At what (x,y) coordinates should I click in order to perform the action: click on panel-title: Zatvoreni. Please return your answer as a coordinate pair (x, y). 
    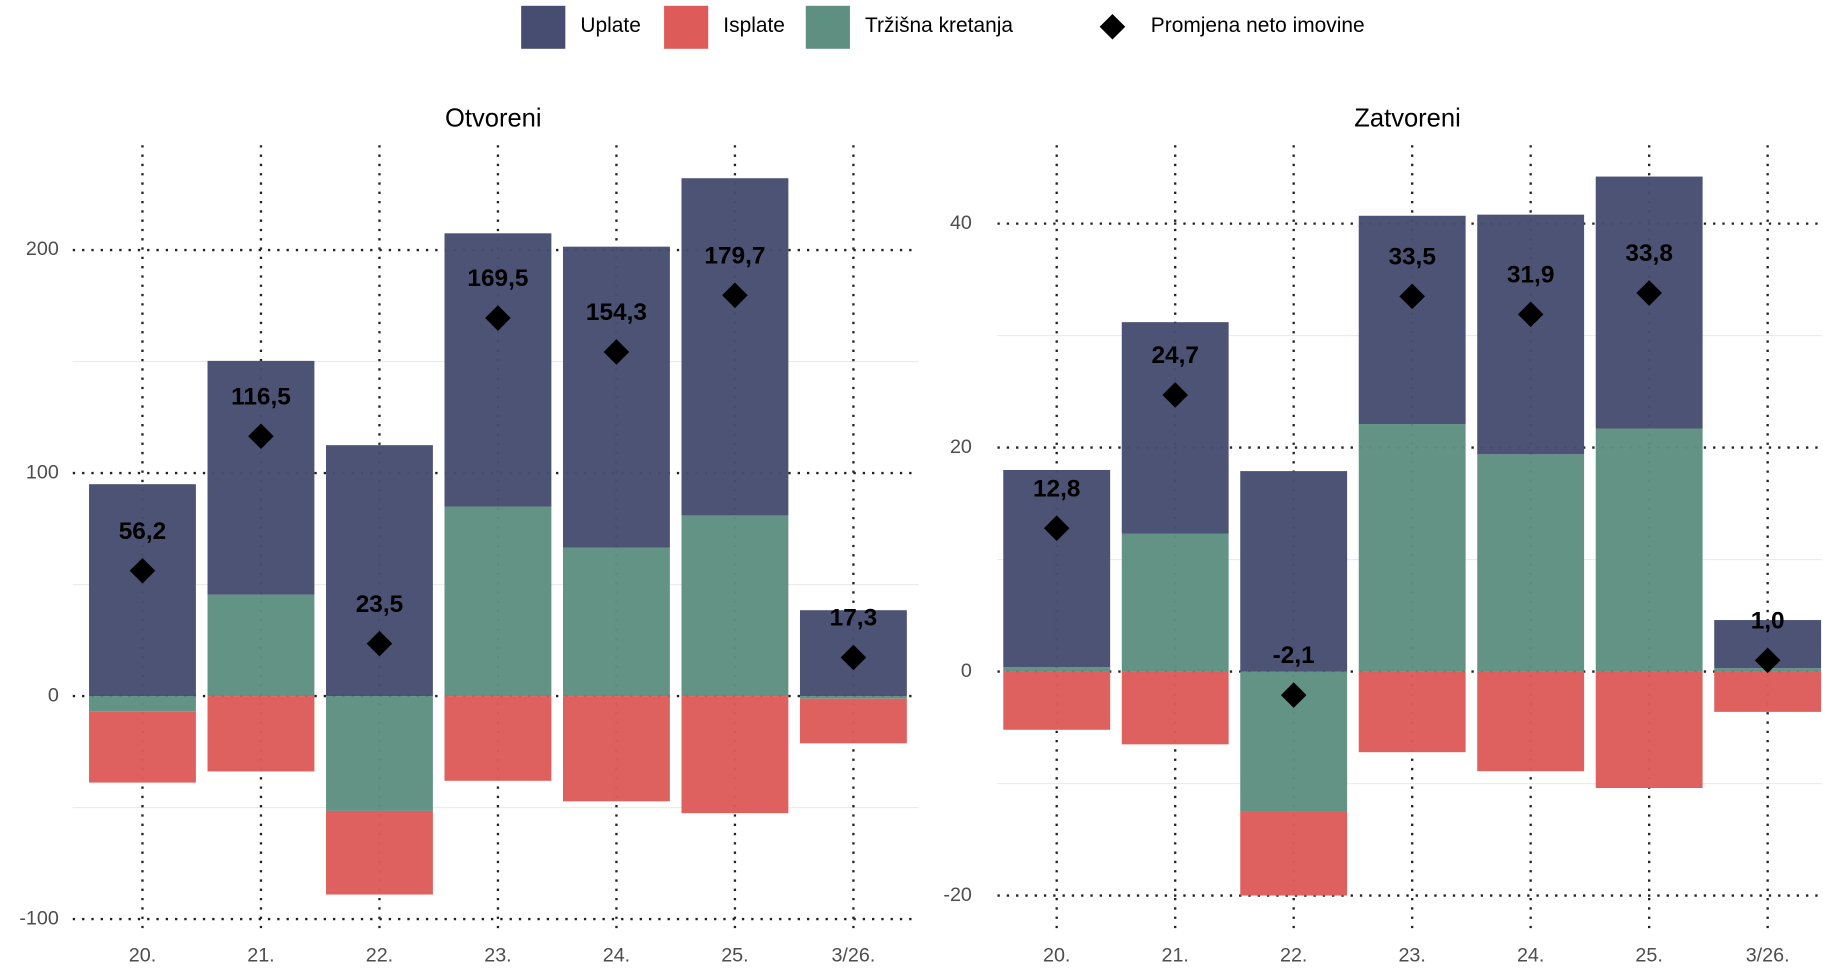
    Looking at the image, I should click on (1407, 118).